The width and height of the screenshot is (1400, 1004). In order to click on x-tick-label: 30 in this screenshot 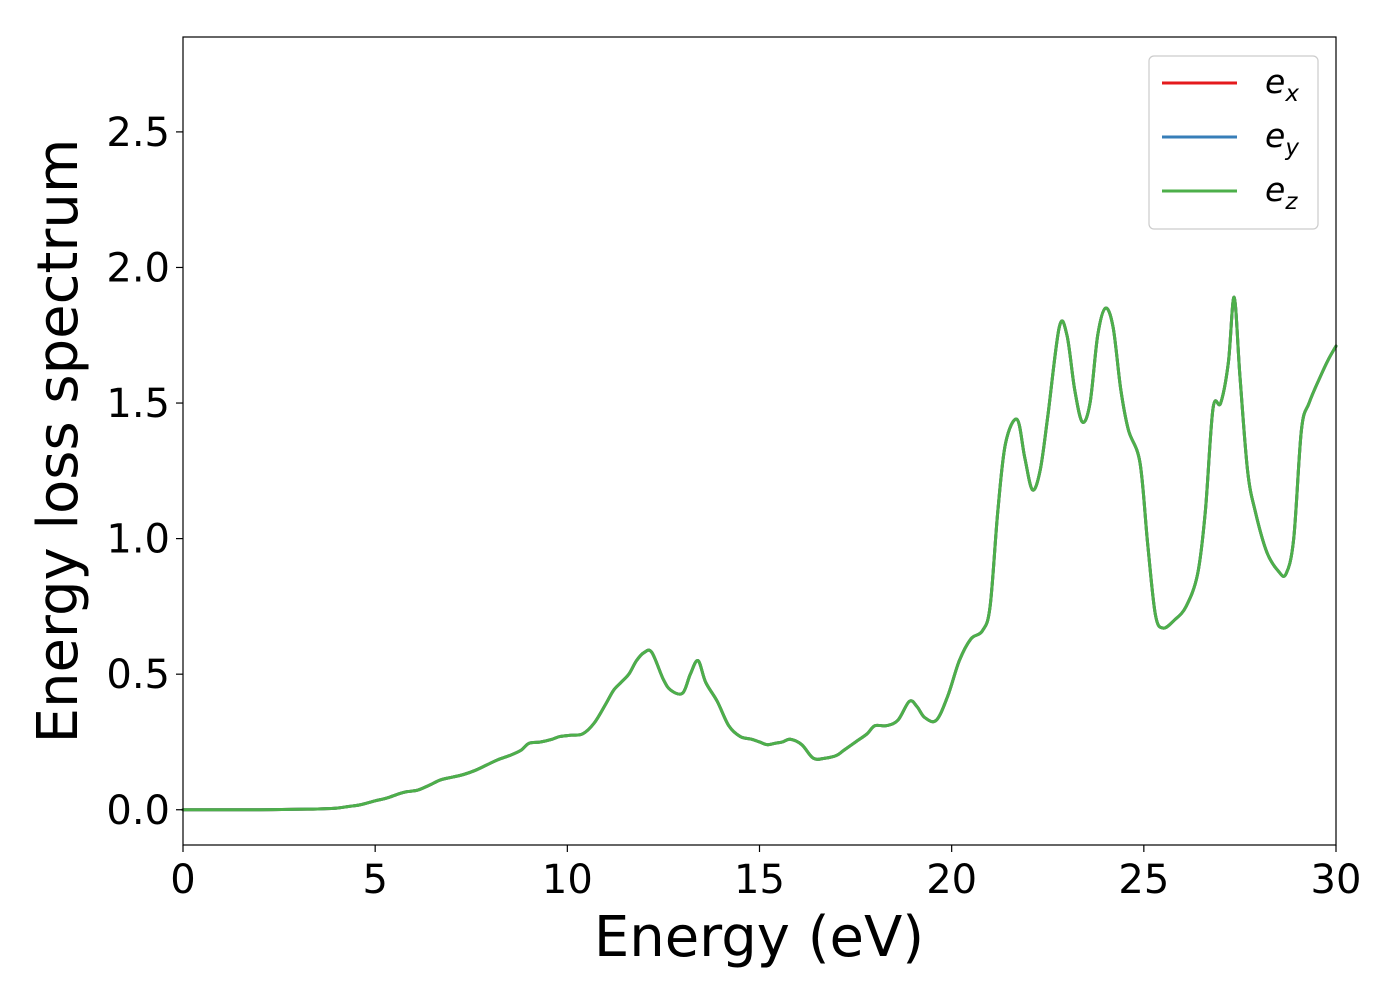, I will do `click(1336, 880)`.